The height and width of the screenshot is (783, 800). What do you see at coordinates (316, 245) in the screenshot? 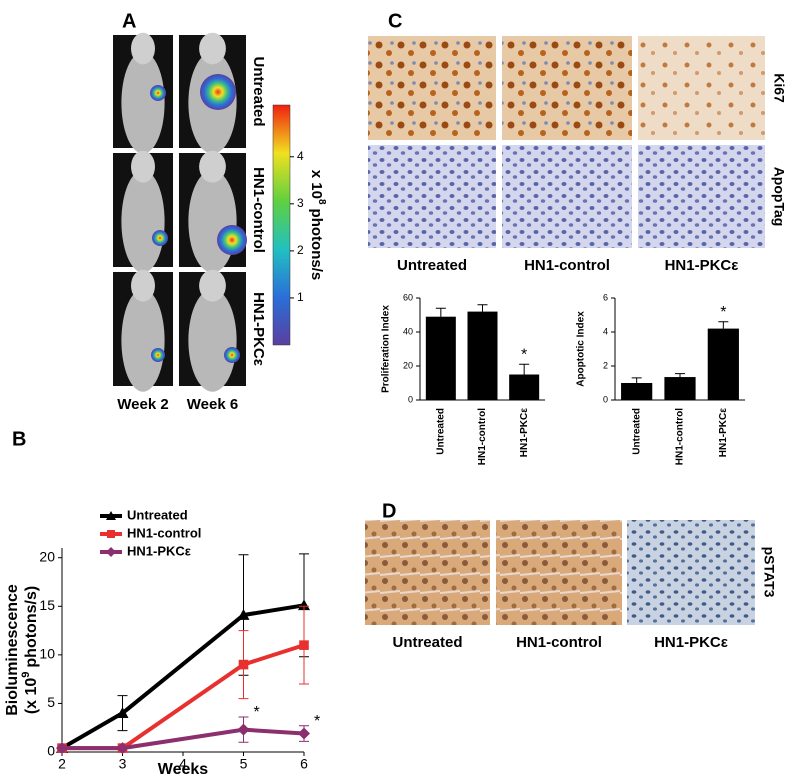
I see `colorbar-label-unit: photons/s` at bounding box center [316, 245].